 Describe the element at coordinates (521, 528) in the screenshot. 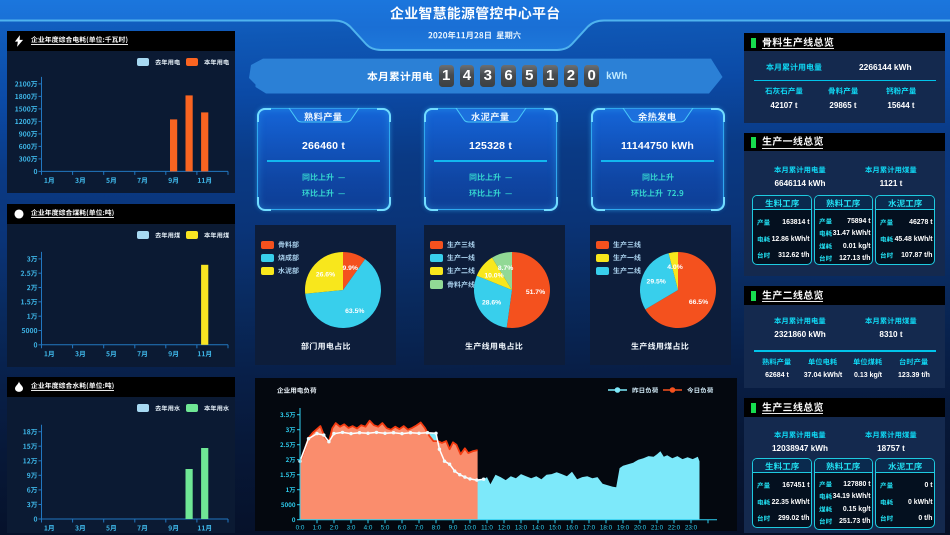

I see `svg-text: 13:0` at that location.